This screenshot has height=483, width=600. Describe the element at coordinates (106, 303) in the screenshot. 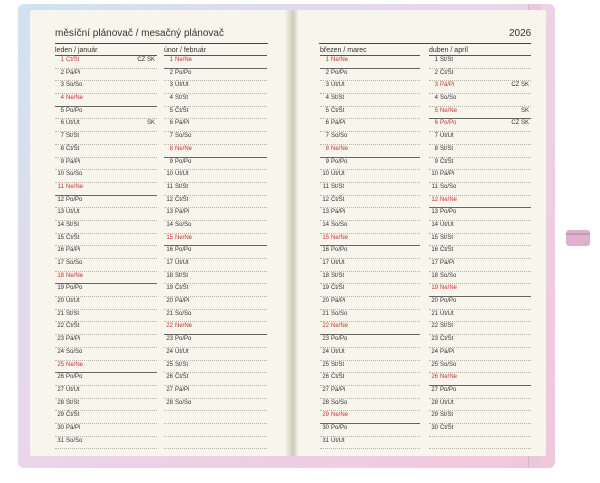

I see `day-row: 20 Út/Ut` at that location.